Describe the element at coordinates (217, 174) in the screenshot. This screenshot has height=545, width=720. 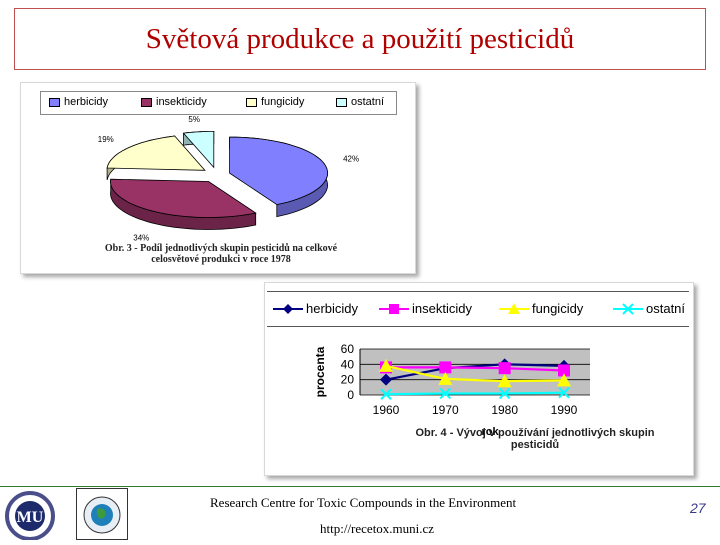
I see `pie-tops` at that location.